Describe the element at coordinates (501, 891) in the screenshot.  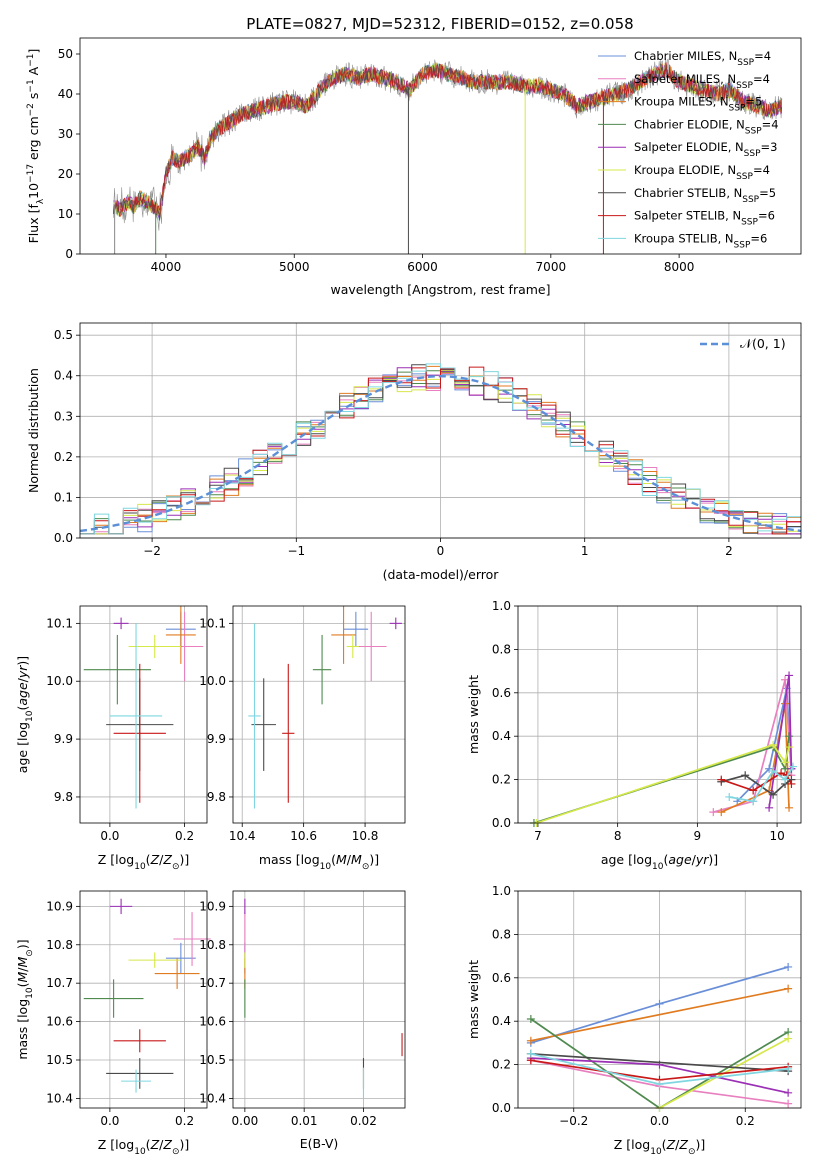
I see `y-tick-label: 1.0` at that location.